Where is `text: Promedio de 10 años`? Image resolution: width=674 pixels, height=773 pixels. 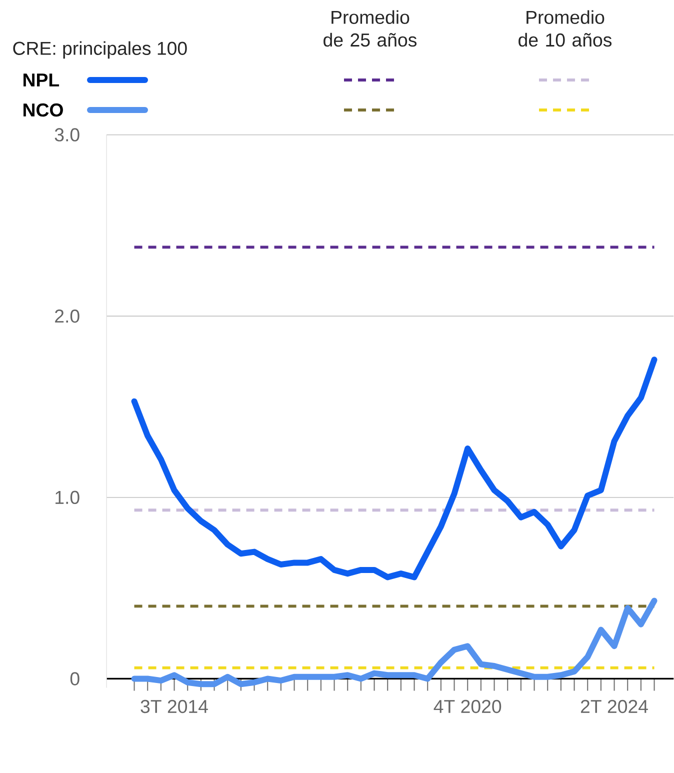 text: Promedio de 10 años is located at coordinates (565, 28).